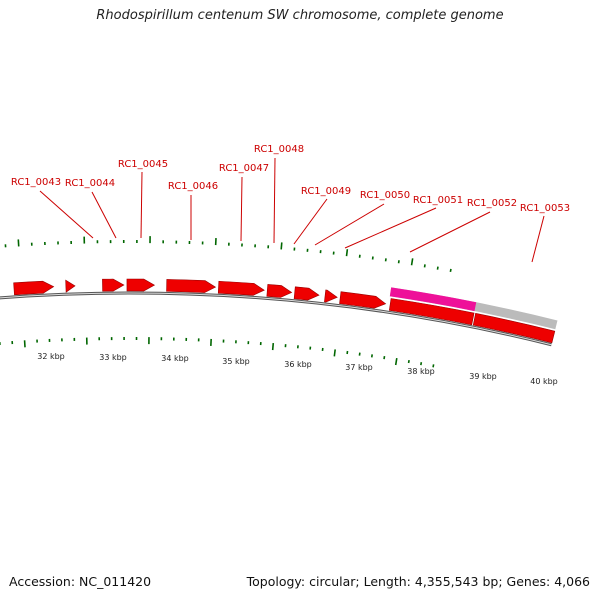  What do you see at coordinates (279, 149) in the screenshot?
I see `gene-callout-label: RC1_0048` at bounding box center [279, 149].